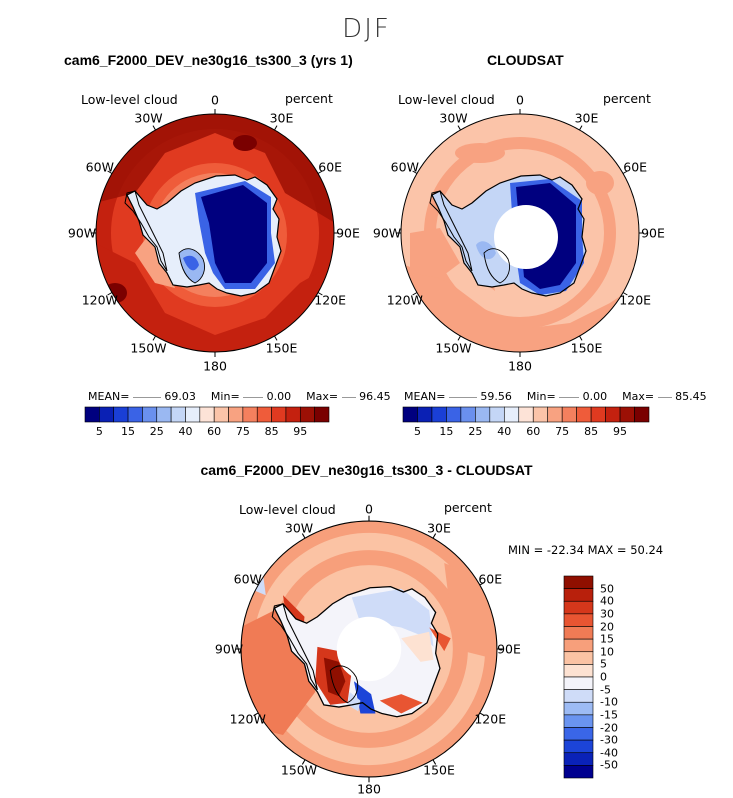 The image size is (733, 798). Describe the element at coordinates (214, 431) in the screenshot. I see `colorbar-tick-label: 60` at that location.